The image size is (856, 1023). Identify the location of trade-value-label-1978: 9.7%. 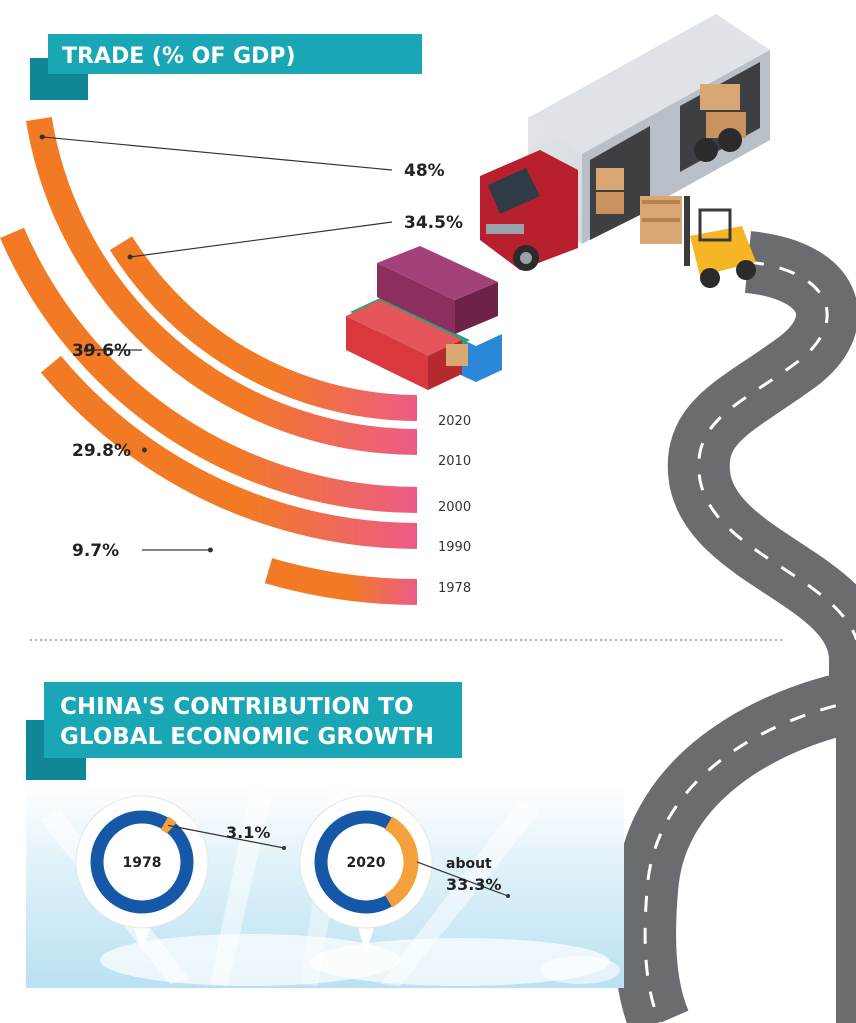
(95, 551).